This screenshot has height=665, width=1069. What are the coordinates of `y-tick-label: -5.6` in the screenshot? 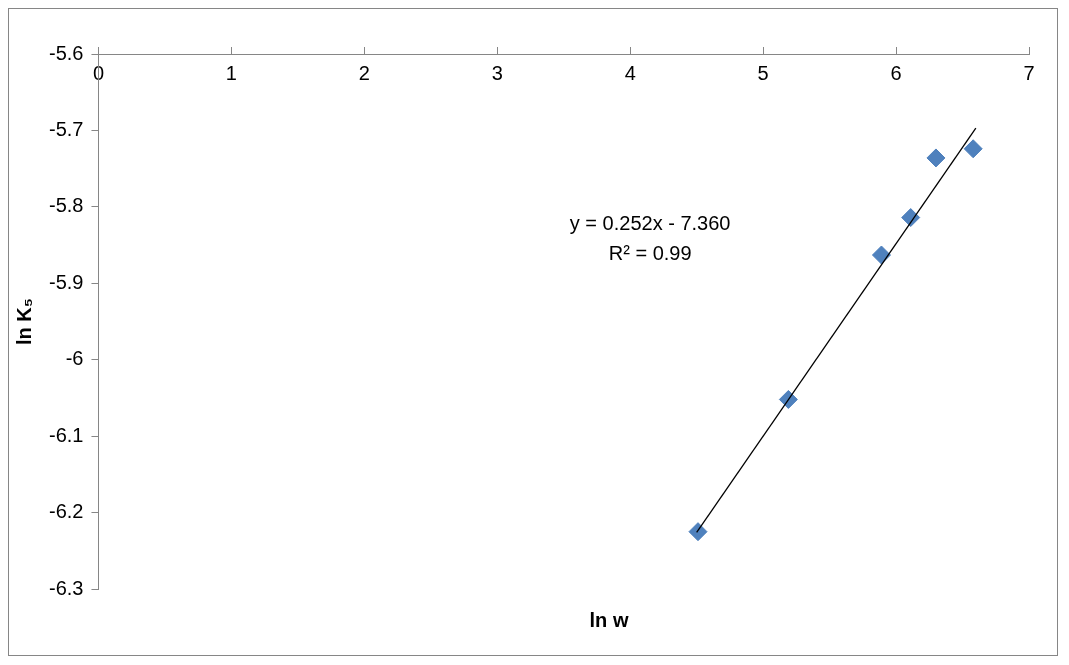 It's located at (66, 52).